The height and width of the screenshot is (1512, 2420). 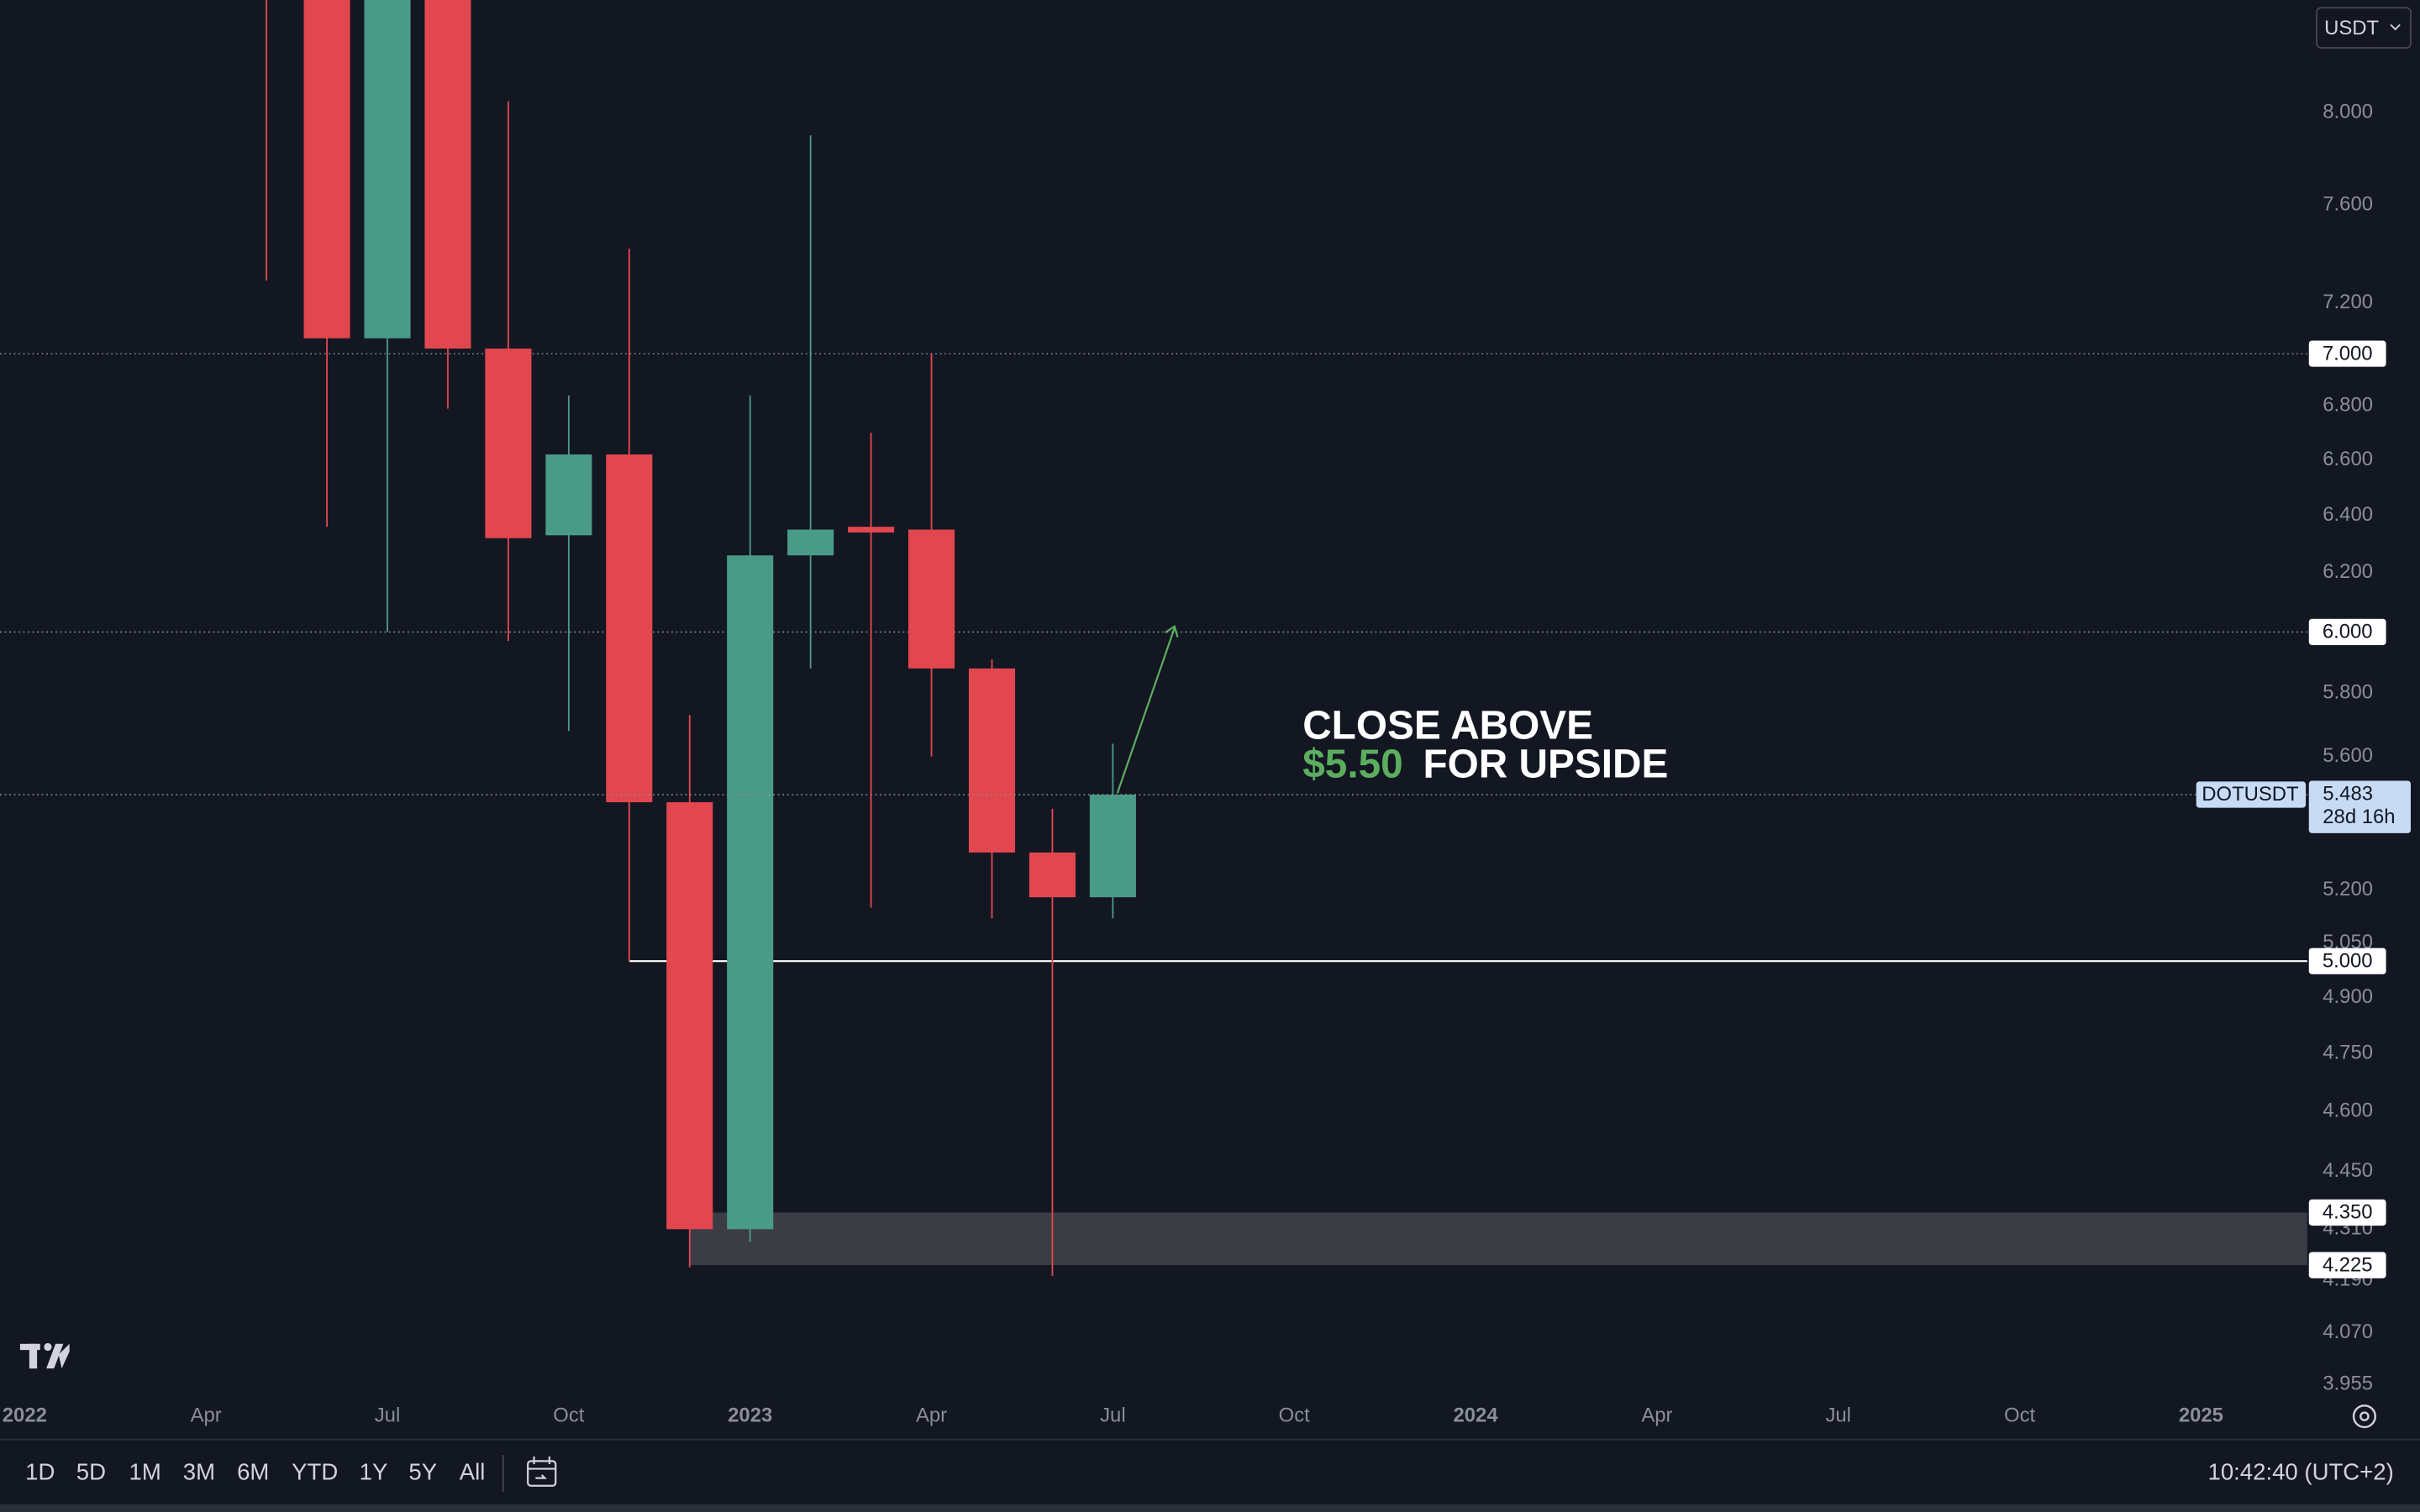 I want to click on arrow-drawing, so click(x=1147, y=709).